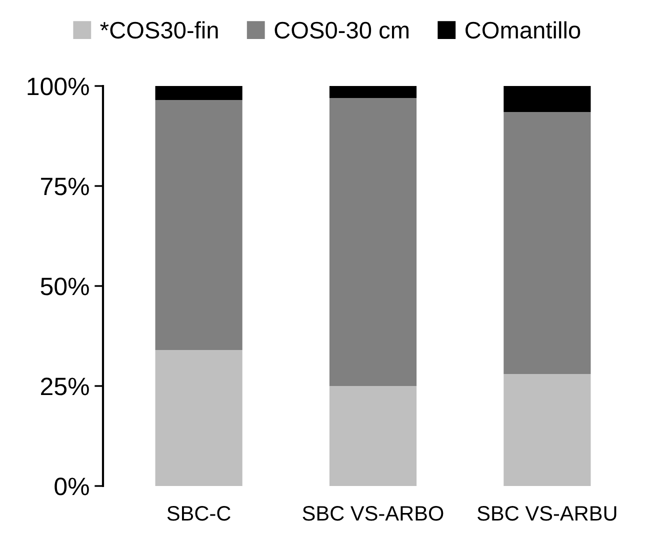 This screenshot has height=537, width=655. I want to click on legend-label: *COS30-fin, so click(159, 30).